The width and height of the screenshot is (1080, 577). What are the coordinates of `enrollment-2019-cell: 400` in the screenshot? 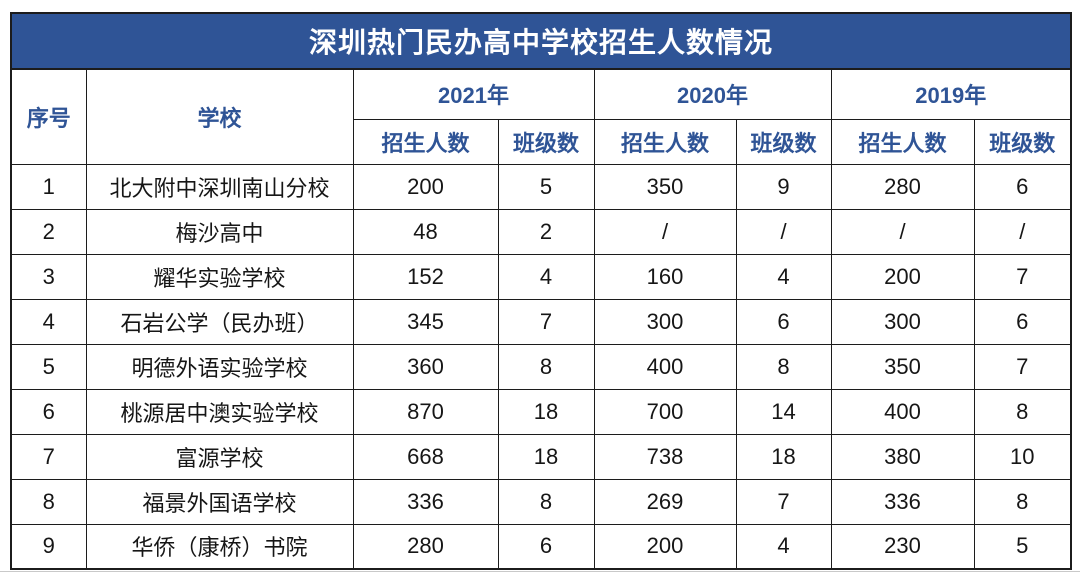 It's located at (902, 411).